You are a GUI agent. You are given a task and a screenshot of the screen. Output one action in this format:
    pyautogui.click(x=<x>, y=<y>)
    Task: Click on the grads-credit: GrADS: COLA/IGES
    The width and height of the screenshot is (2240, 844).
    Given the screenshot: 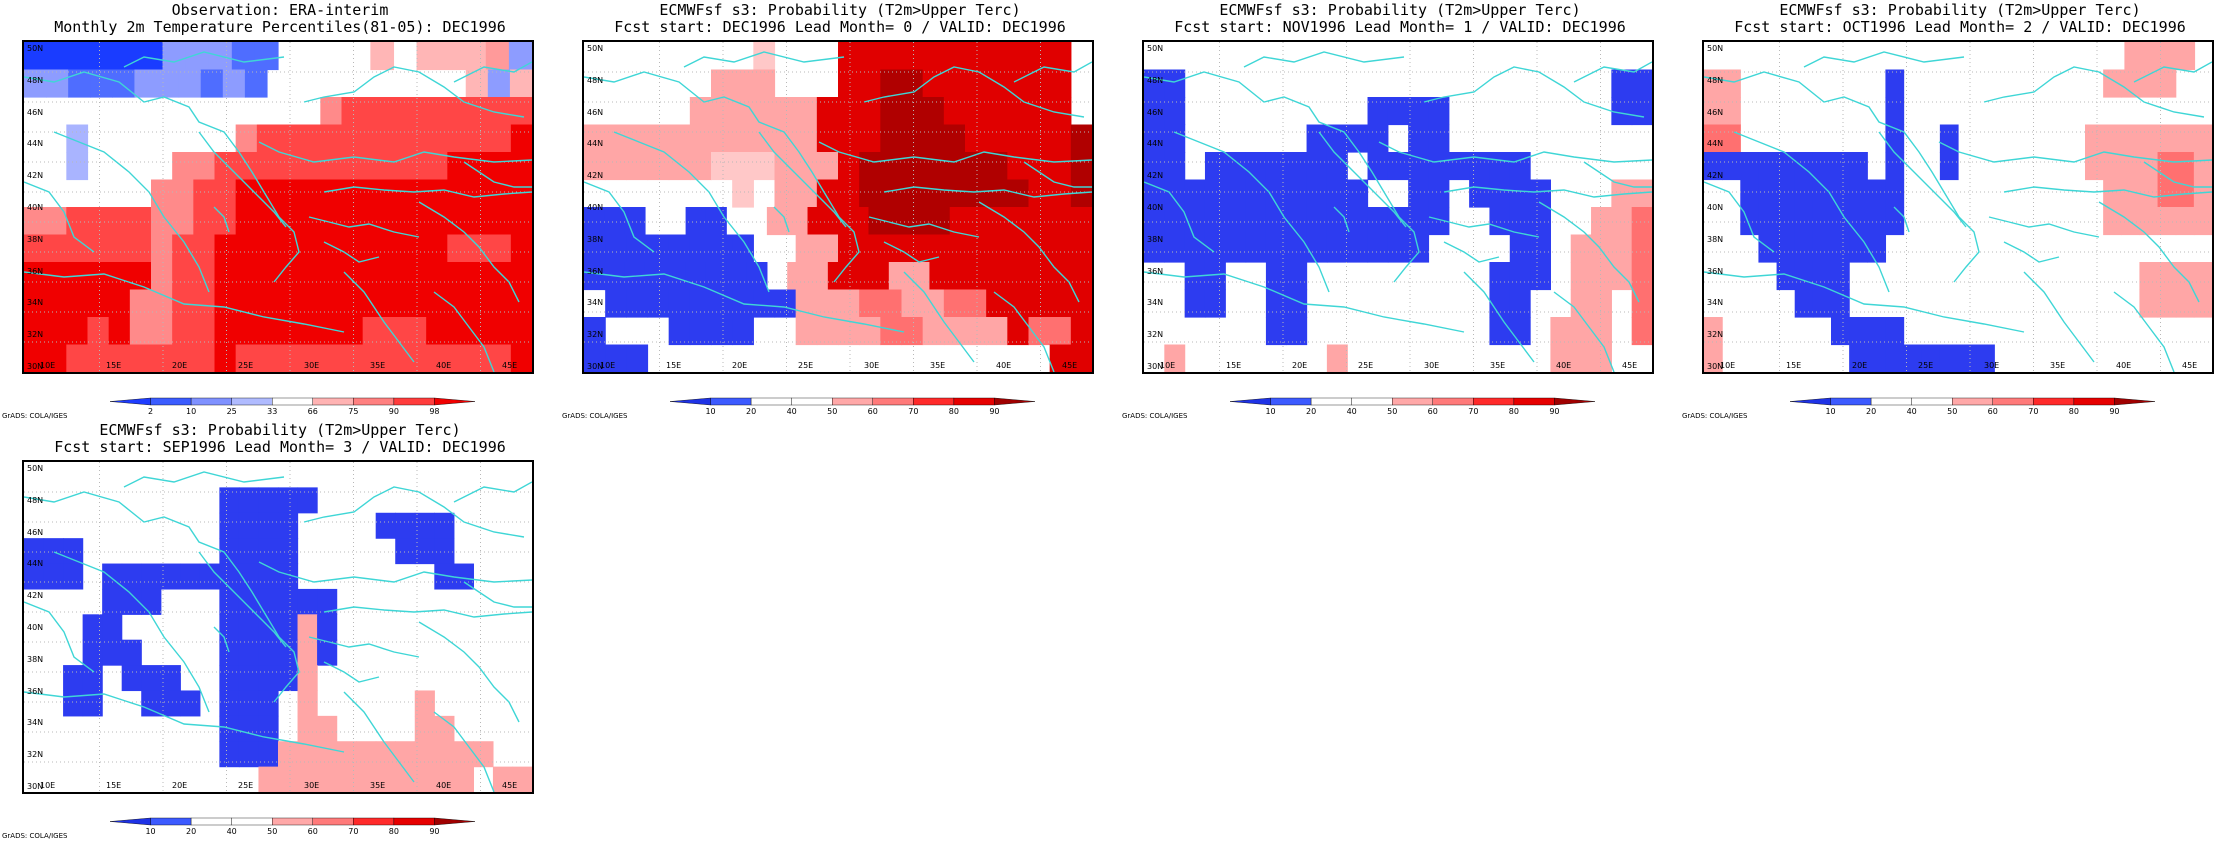 What is the action you would take?
    pyautogui.click(x=35, y=416)
    